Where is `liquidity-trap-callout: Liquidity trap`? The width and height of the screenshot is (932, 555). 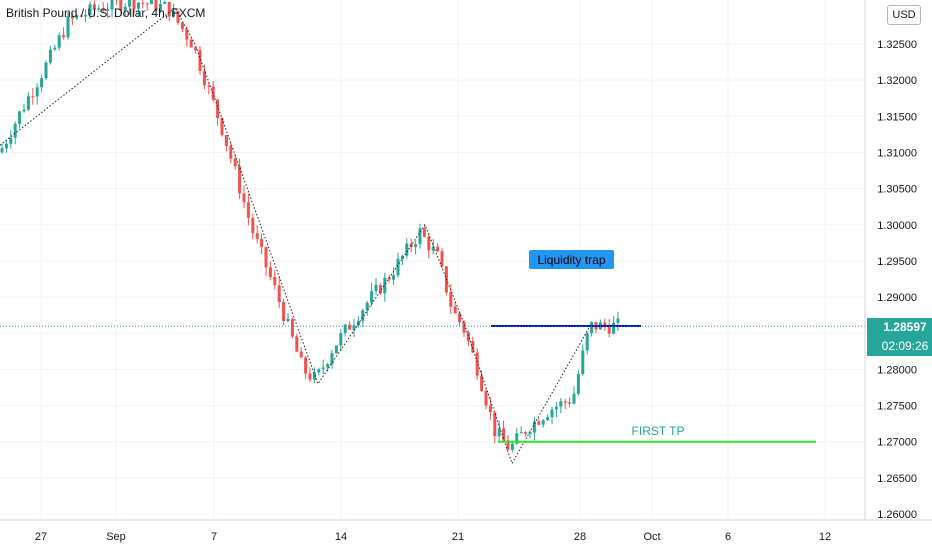
liquidity-trap-callout: Liquidity trap is located at coordinates (571, 259).